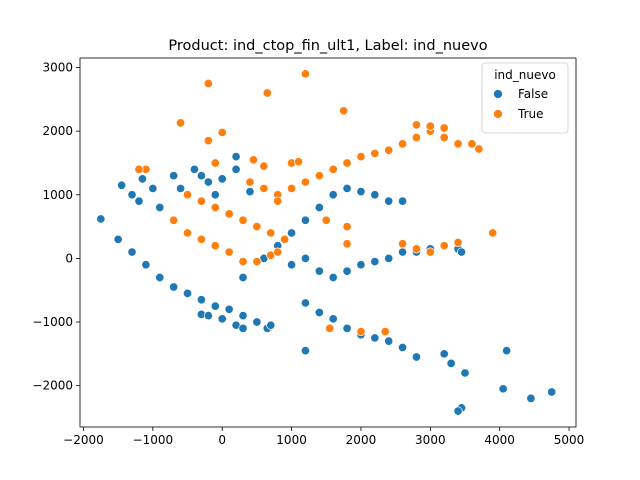 Image resolution: width=640 pixels, height=480 pixels. I want to click on x-tick-label: 1000, so click(291, 440).